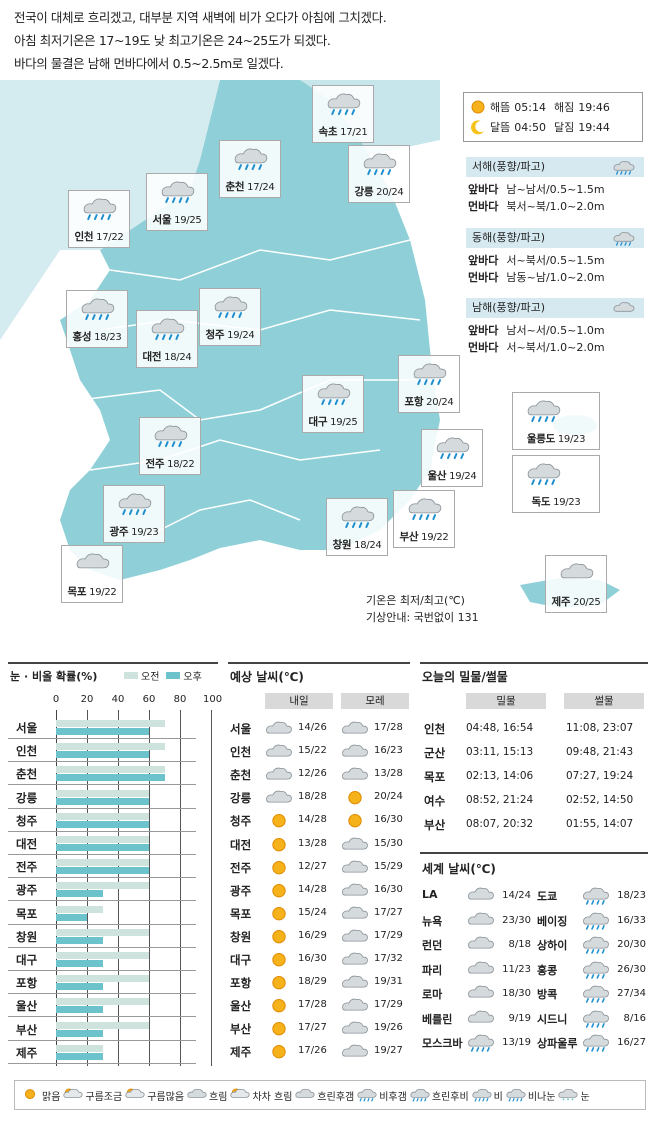 The width and height of the screenshot is (658, 1124). Describe the element at coordinates (535, 729) in the screenshot. I see `tide-row: 인천 04:48, 16:54 11:08, 23:07` at that location.